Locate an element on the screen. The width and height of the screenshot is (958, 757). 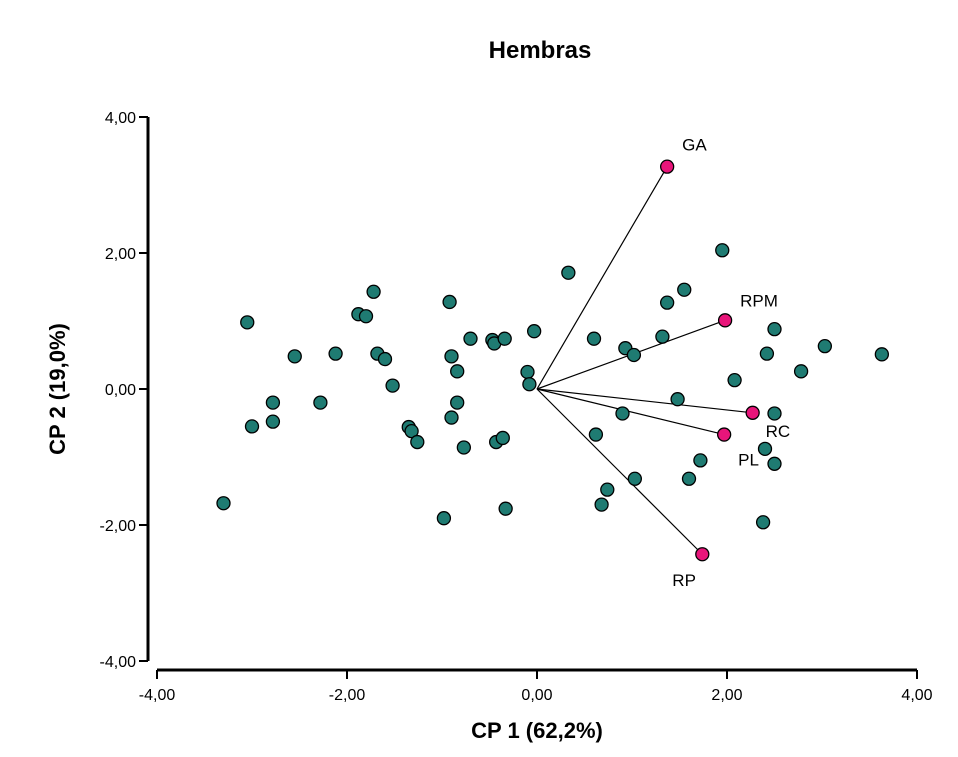
x-tick-label: -2,00 is located at coordinates (347, 695).